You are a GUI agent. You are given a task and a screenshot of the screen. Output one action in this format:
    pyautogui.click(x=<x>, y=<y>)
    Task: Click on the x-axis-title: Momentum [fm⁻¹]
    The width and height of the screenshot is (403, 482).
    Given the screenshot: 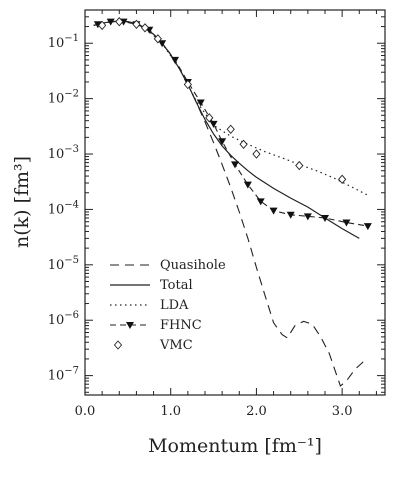 What is the action you would take?
    pyautogui.click(x=235, y=446)
    